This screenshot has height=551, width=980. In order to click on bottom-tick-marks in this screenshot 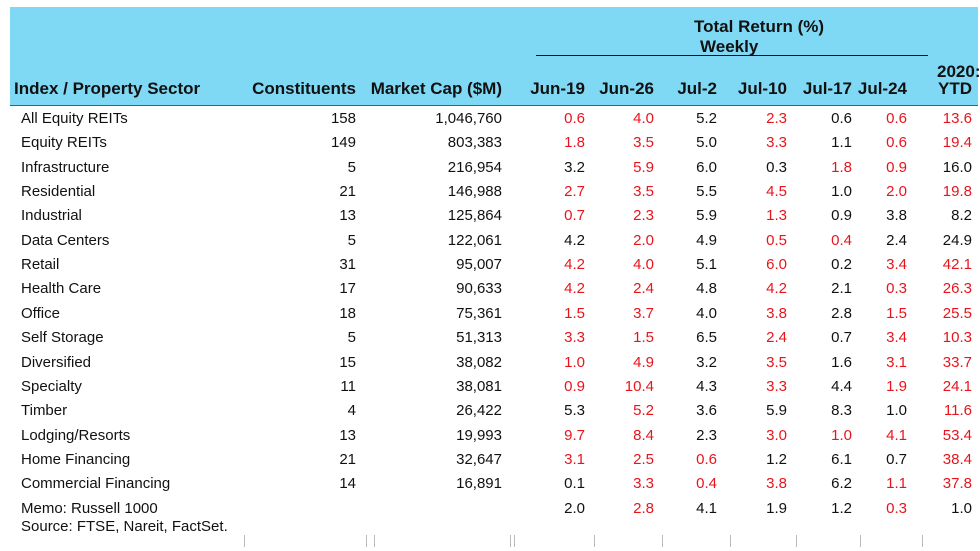, I will do `click(494, 542)`.